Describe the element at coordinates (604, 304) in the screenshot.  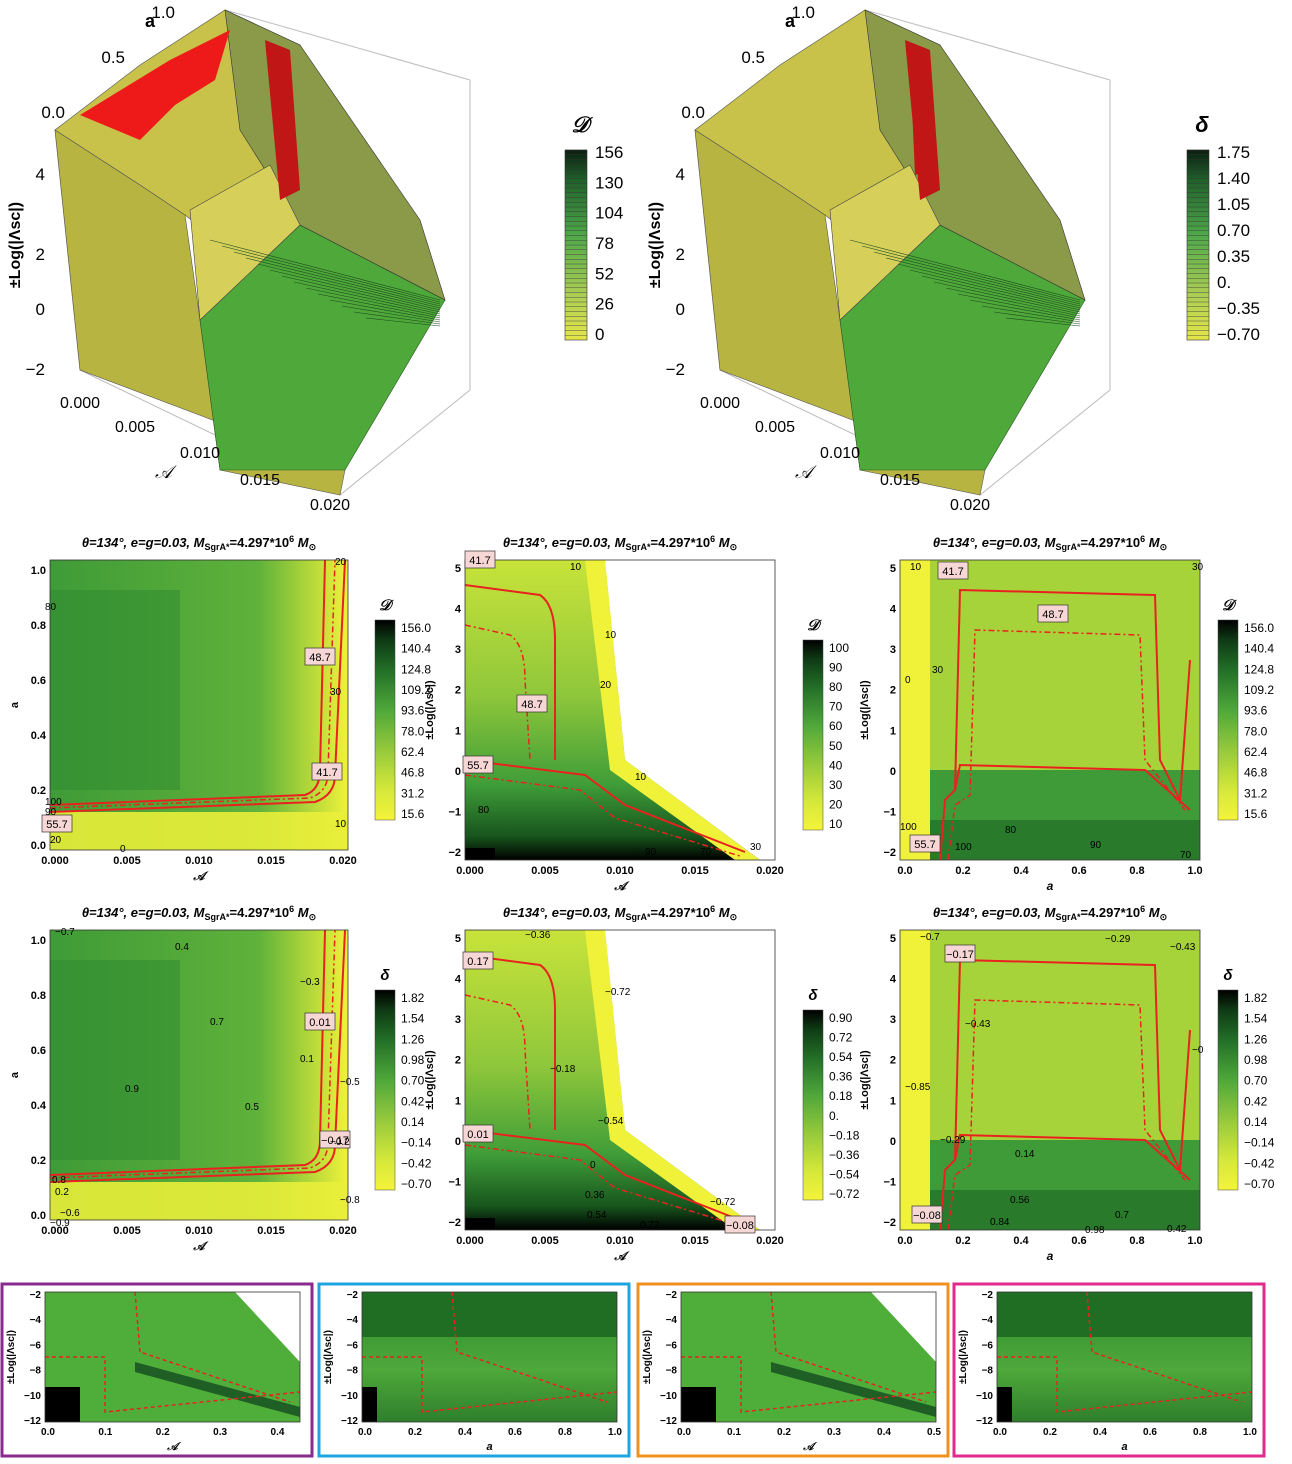
I see `legend-tick-label: 26` at that location.